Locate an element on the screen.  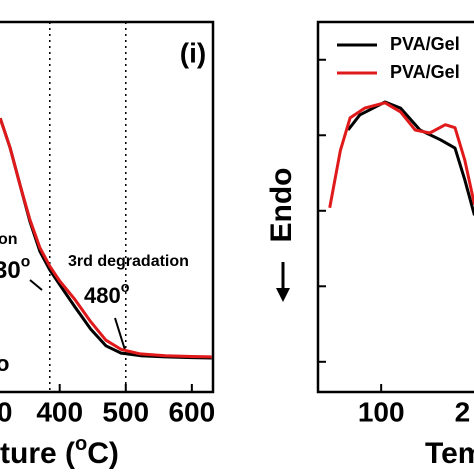
annotation-text: 30 is located at coordinates (10, 270).